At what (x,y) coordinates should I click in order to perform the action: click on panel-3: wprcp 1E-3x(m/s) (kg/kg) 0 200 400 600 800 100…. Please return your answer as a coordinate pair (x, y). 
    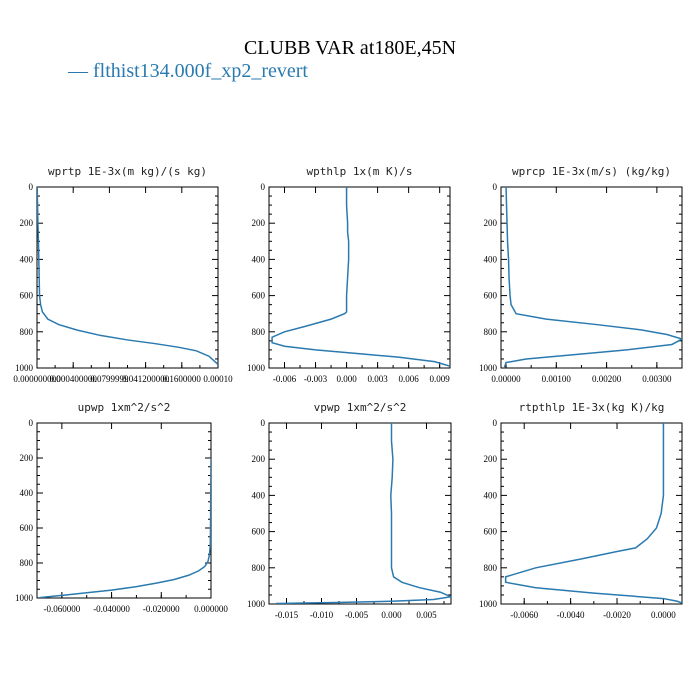
    Looking at the image, I should click on (581, 274).